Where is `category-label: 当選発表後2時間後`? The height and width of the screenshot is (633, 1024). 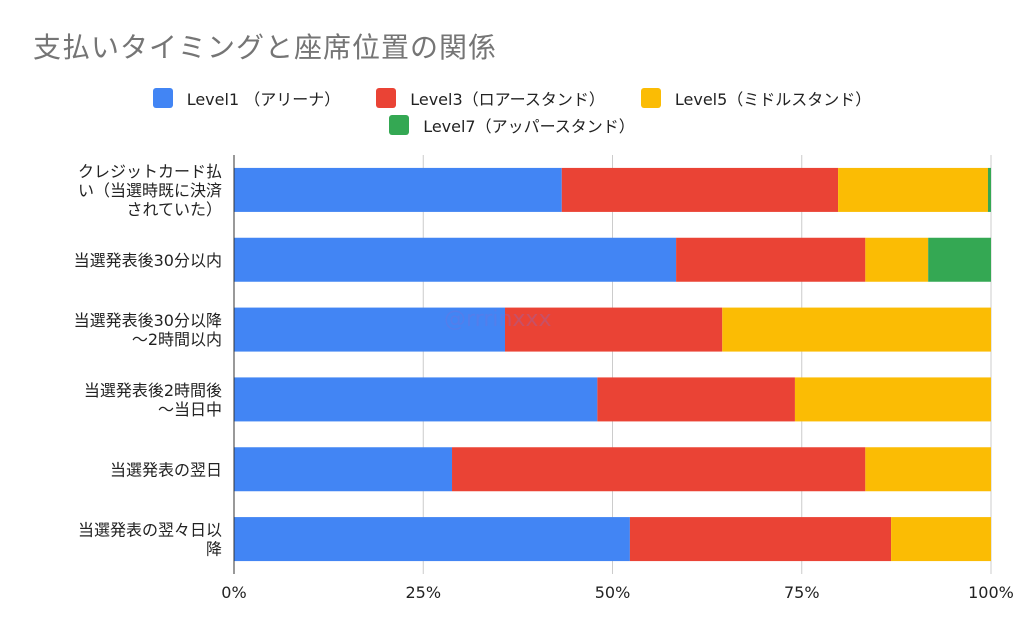 category-label: 当選発表後2時間後 is located at coordinates (153, 390).